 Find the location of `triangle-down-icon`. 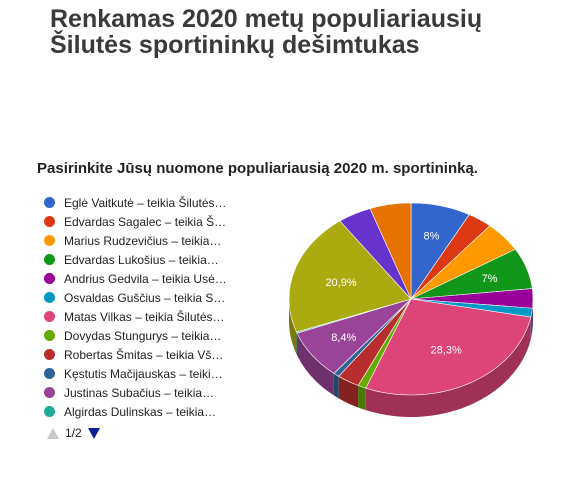

triangle-down-icon is located at coordinates (93, 433).